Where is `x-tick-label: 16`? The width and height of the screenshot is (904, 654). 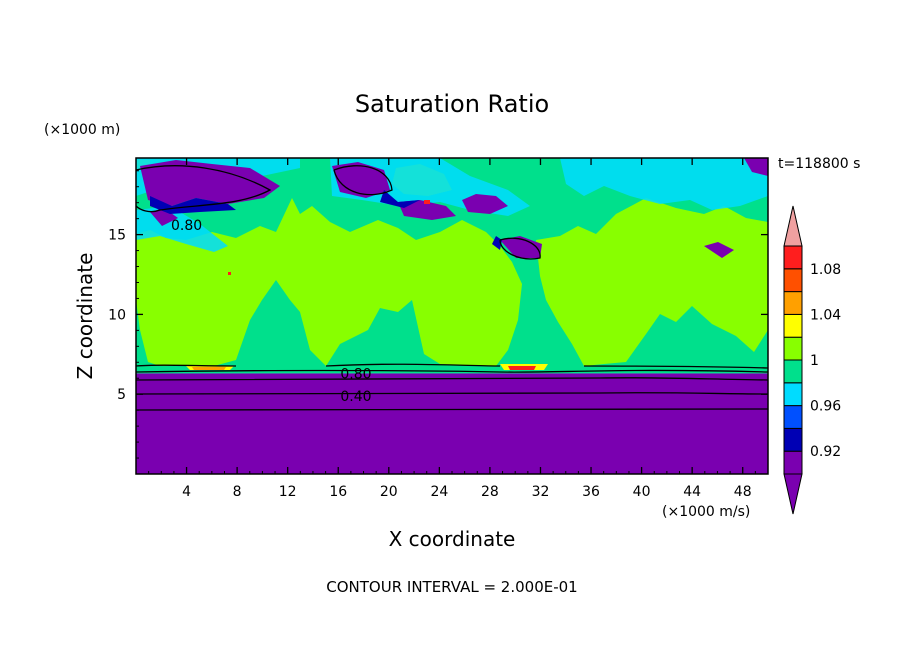 x-tick-label: 16 is located at coordinates (338, 492).